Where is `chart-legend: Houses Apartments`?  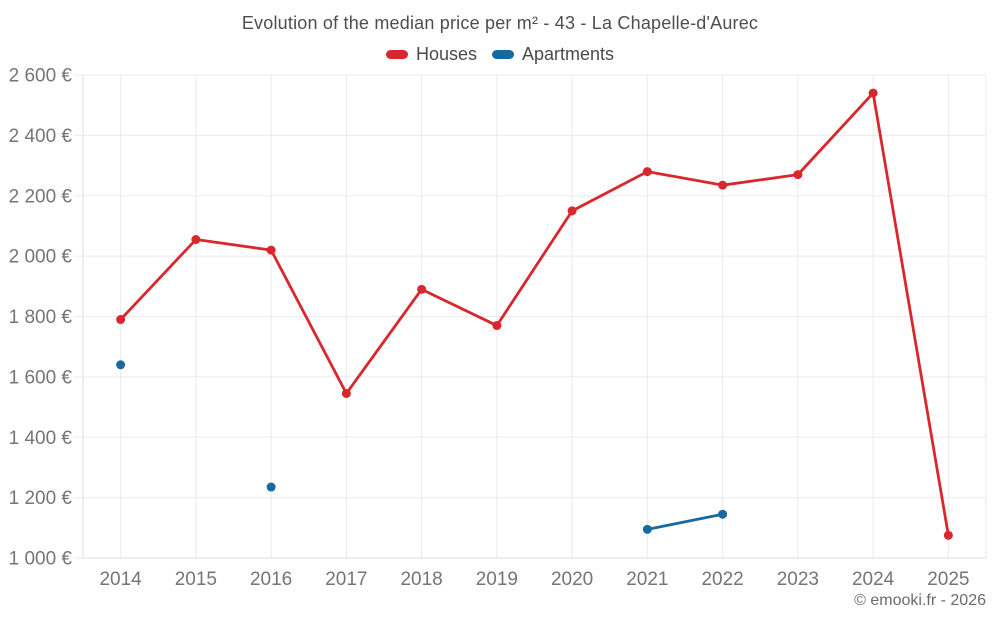 chart-legend: Houses Apartments is located at coordinates (500, 54).